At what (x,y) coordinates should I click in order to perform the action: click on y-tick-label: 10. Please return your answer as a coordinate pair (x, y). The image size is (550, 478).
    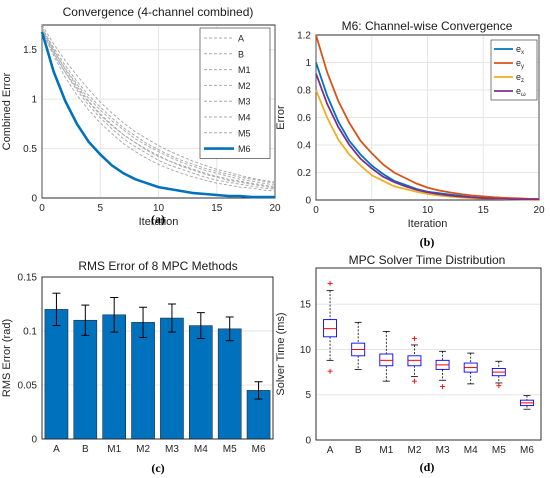
    Looking at the image, I should click on (306, 350).